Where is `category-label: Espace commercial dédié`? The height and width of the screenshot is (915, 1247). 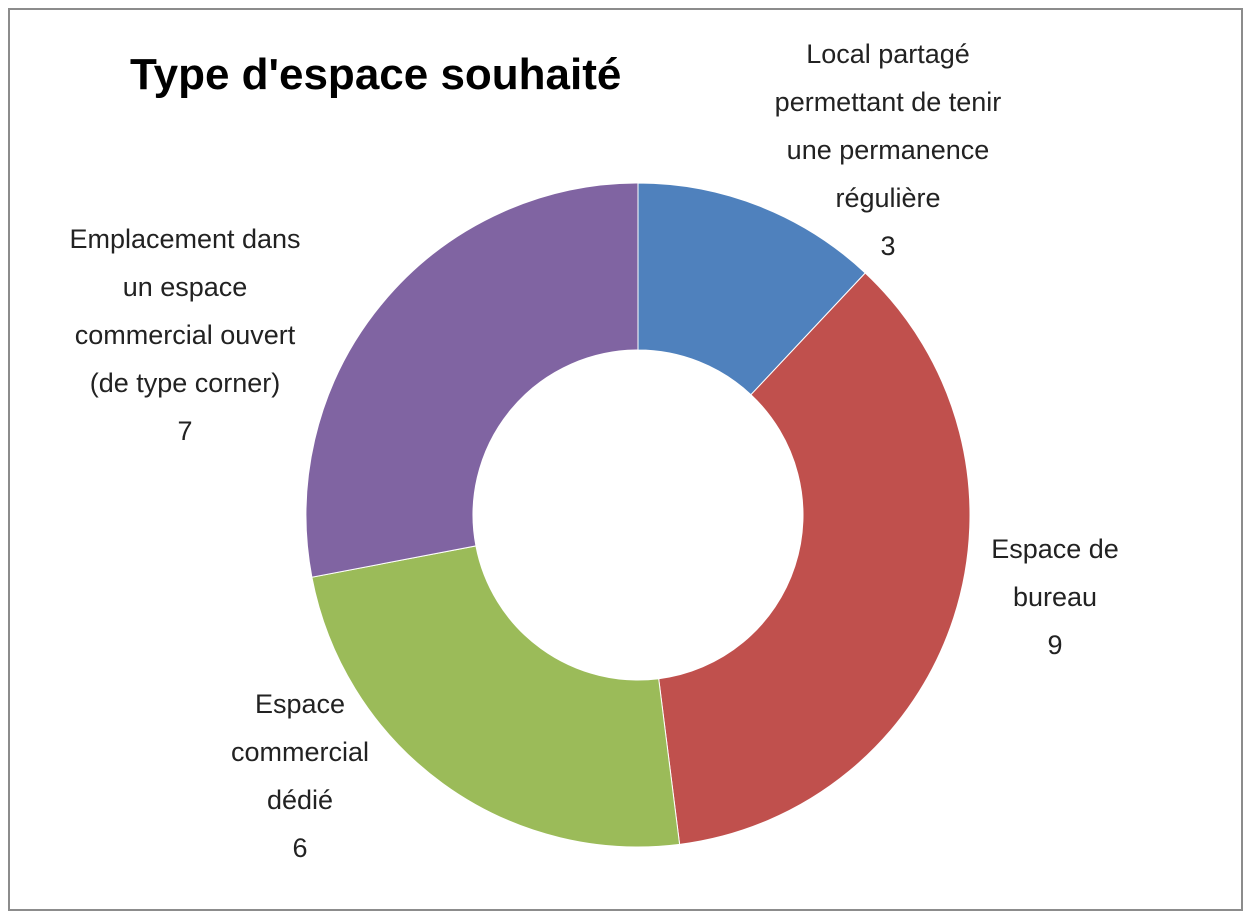 category-label: Espace commercial dédié is located at coordinates (300, 752).